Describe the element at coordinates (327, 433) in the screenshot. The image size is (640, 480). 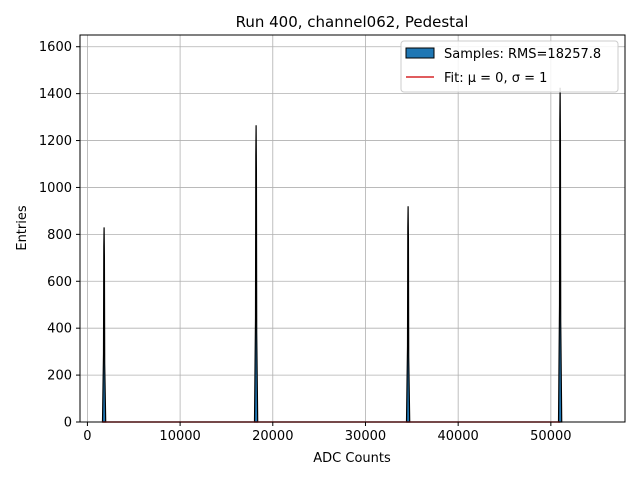
I see `x-axis-ticks: 0 10000 20000 30000 40000 50000` at that location.